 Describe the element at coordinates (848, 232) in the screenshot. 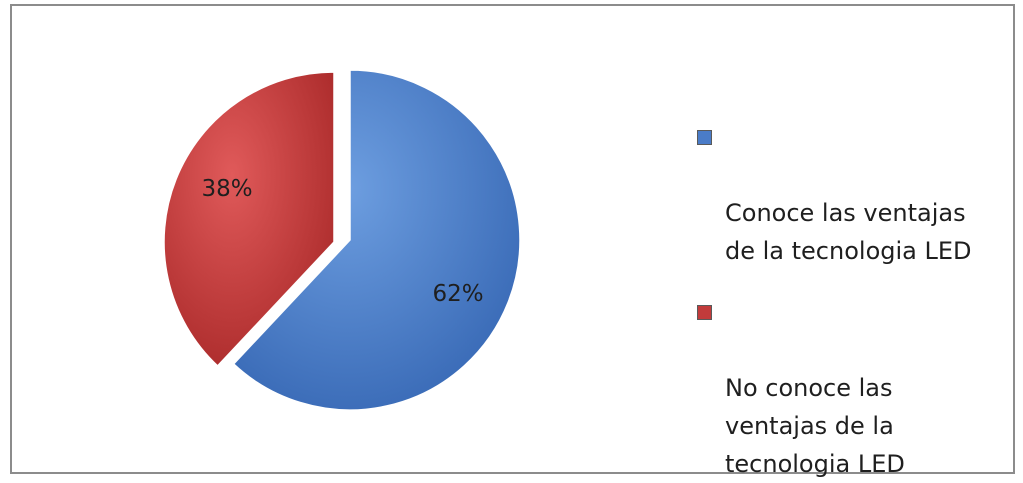

I see `legend-label-1: Conoce las ventajas de la tecnologia LED` at that location.